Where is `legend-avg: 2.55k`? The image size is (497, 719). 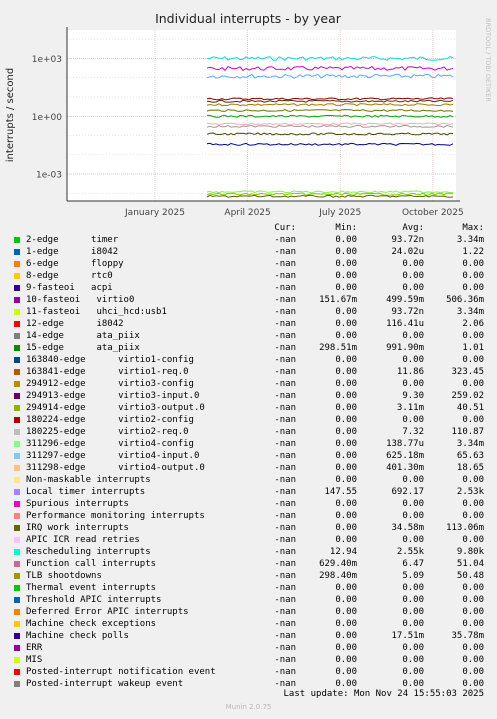 legend-avg: 2.55k is located at coordinates (410, 552).